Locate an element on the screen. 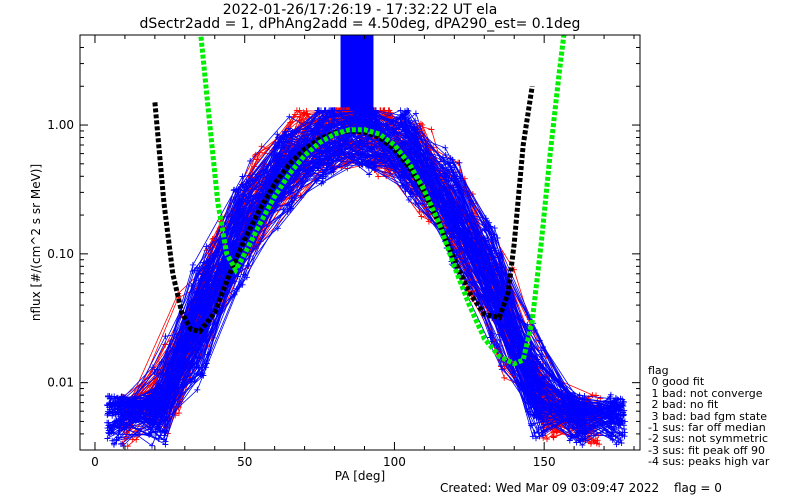 Image resolution: width=800 pixels, height=500 pixels. legend-entry: 1 bad: not converge is located at coordinates (705, 393).